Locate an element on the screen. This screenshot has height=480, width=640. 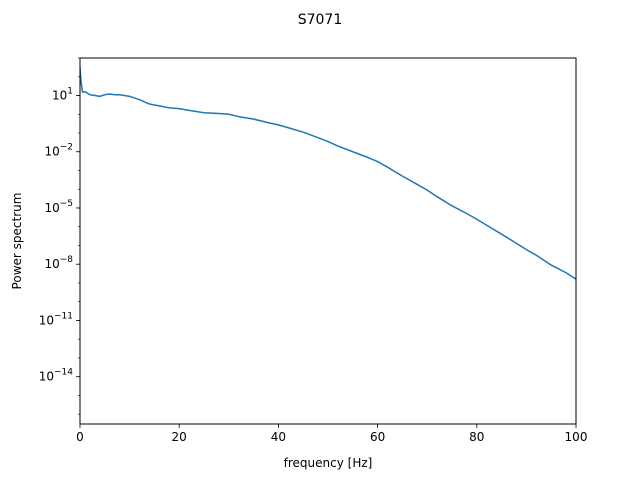
y-tick-label: 10⁻¹⁴ is located at coordinates (56, 376).